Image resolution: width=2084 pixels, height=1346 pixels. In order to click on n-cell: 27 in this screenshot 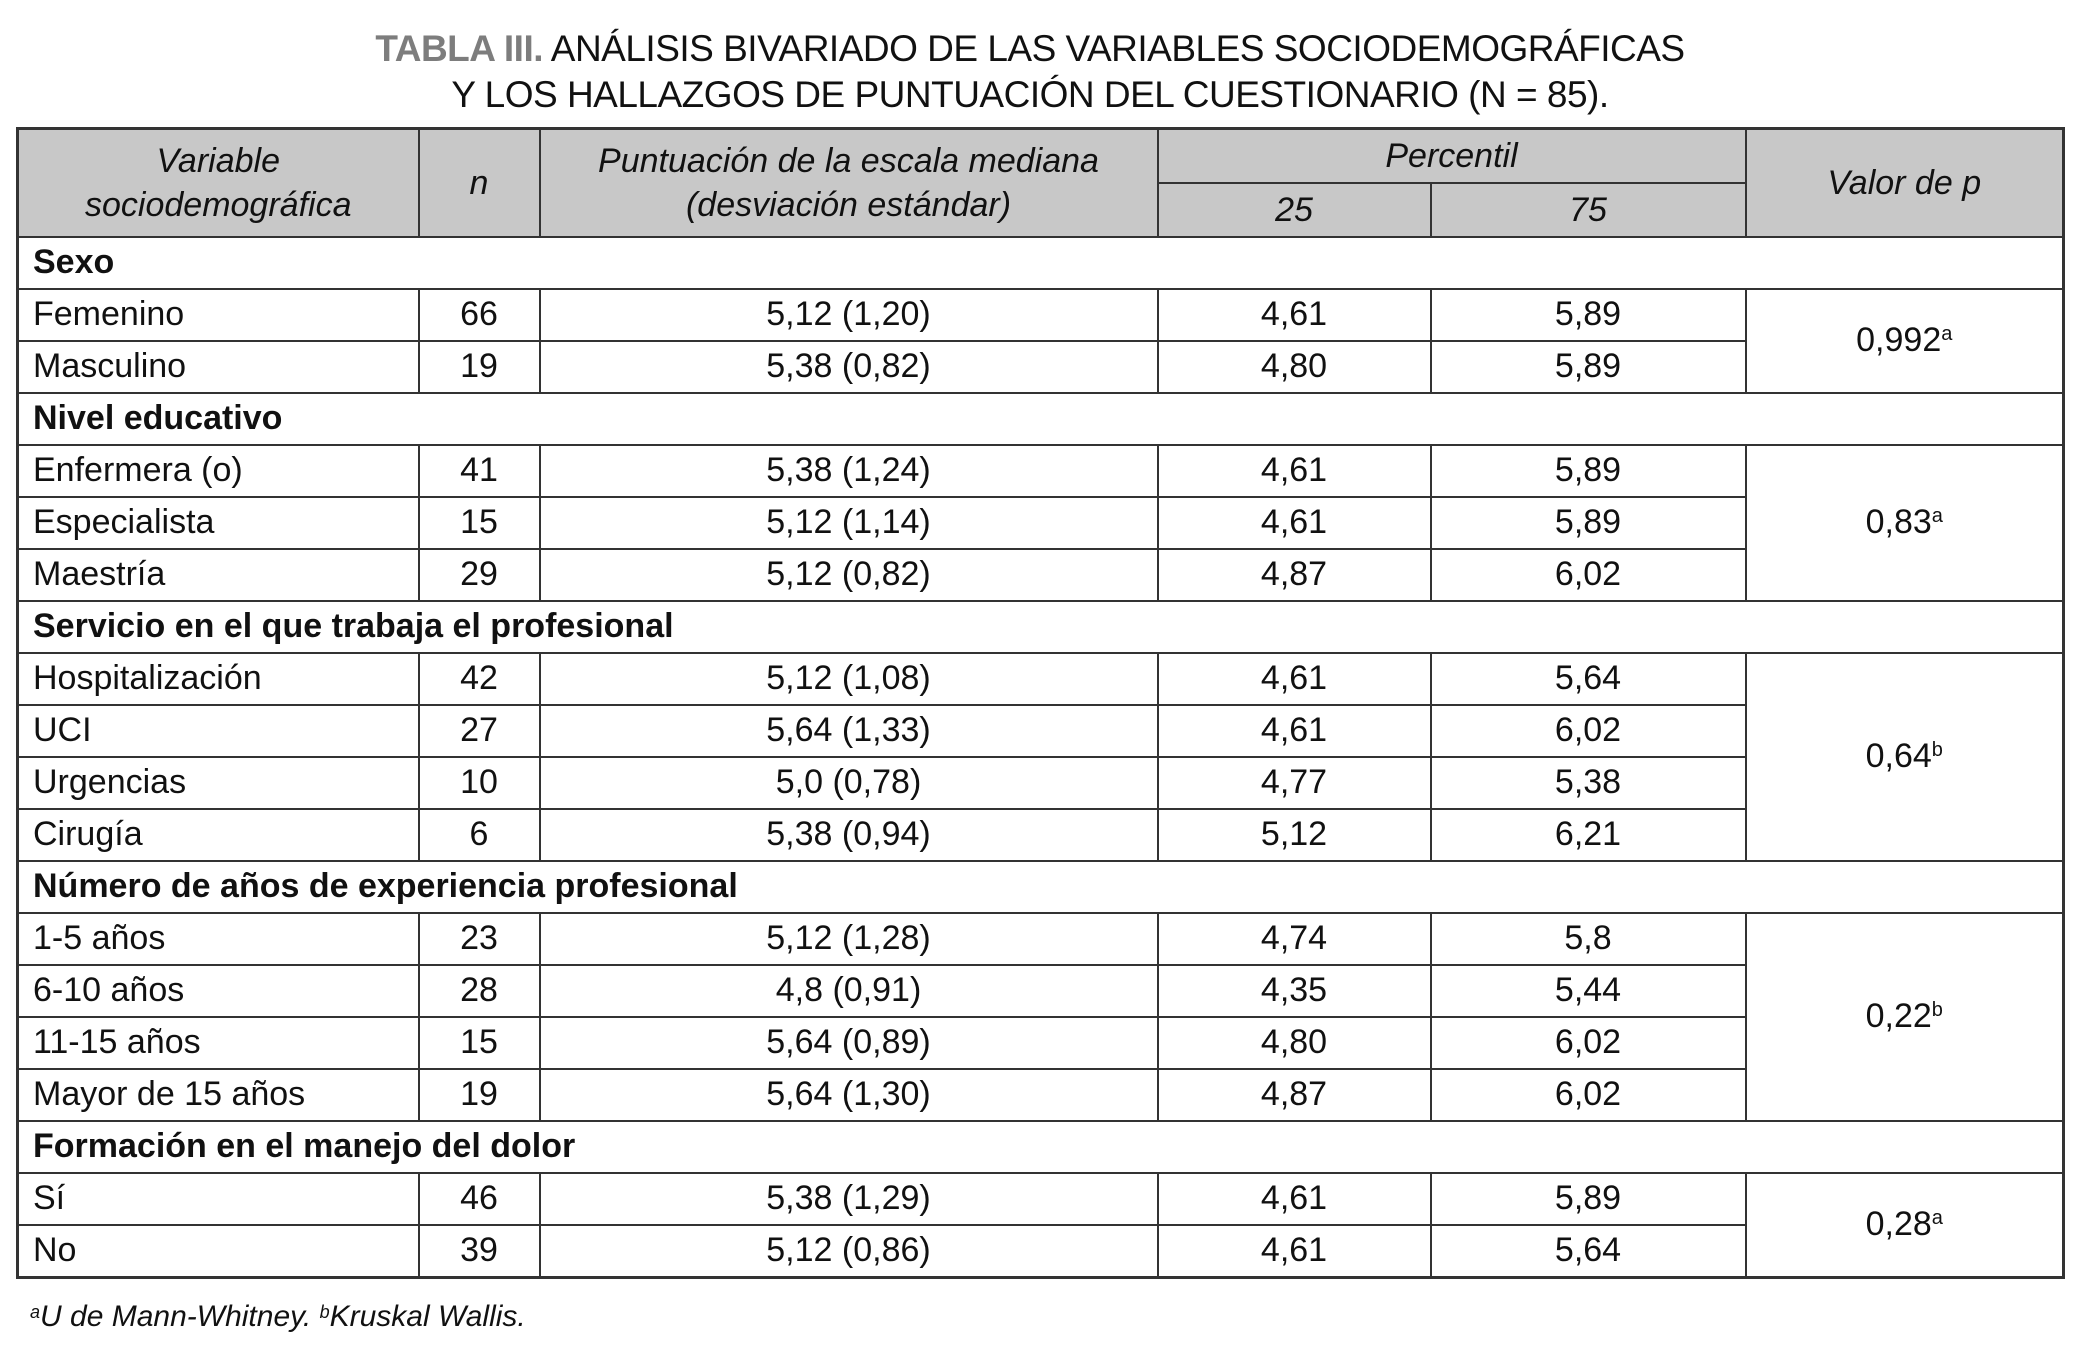, I will do `click(479, 730)`.